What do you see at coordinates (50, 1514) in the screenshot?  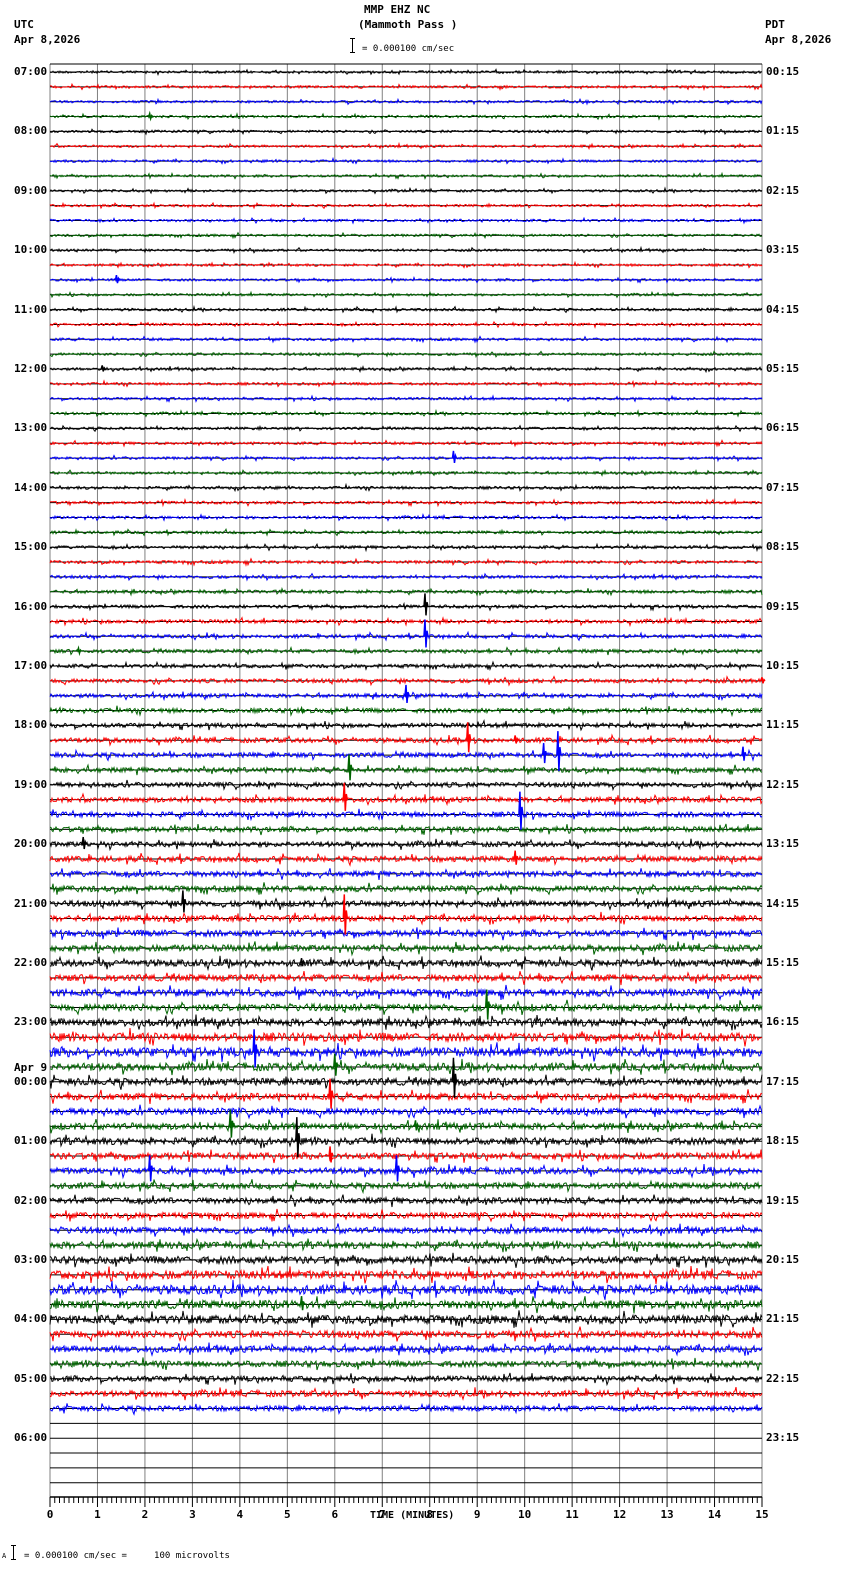 I see `x-tick-label: 0` at bounding box center [50, 1514].